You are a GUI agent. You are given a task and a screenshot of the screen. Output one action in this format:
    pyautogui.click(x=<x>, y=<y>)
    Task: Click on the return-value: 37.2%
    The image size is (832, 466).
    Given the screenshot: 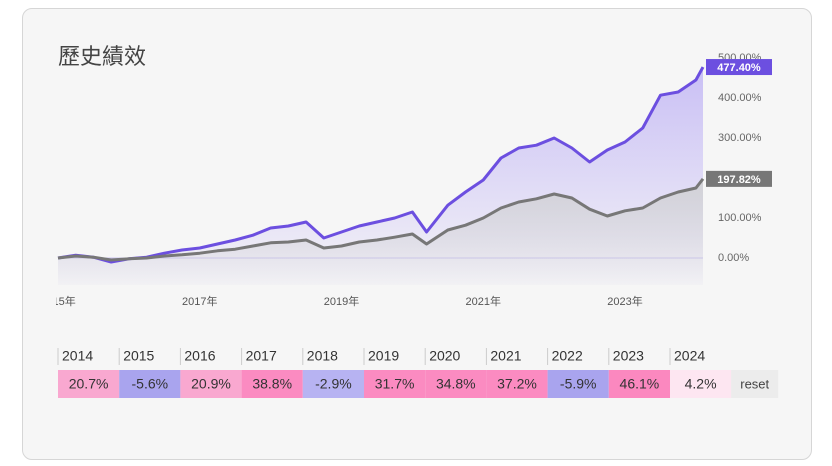 What is the action you would take?
    pyautogui.click(x=517, y=384)
    